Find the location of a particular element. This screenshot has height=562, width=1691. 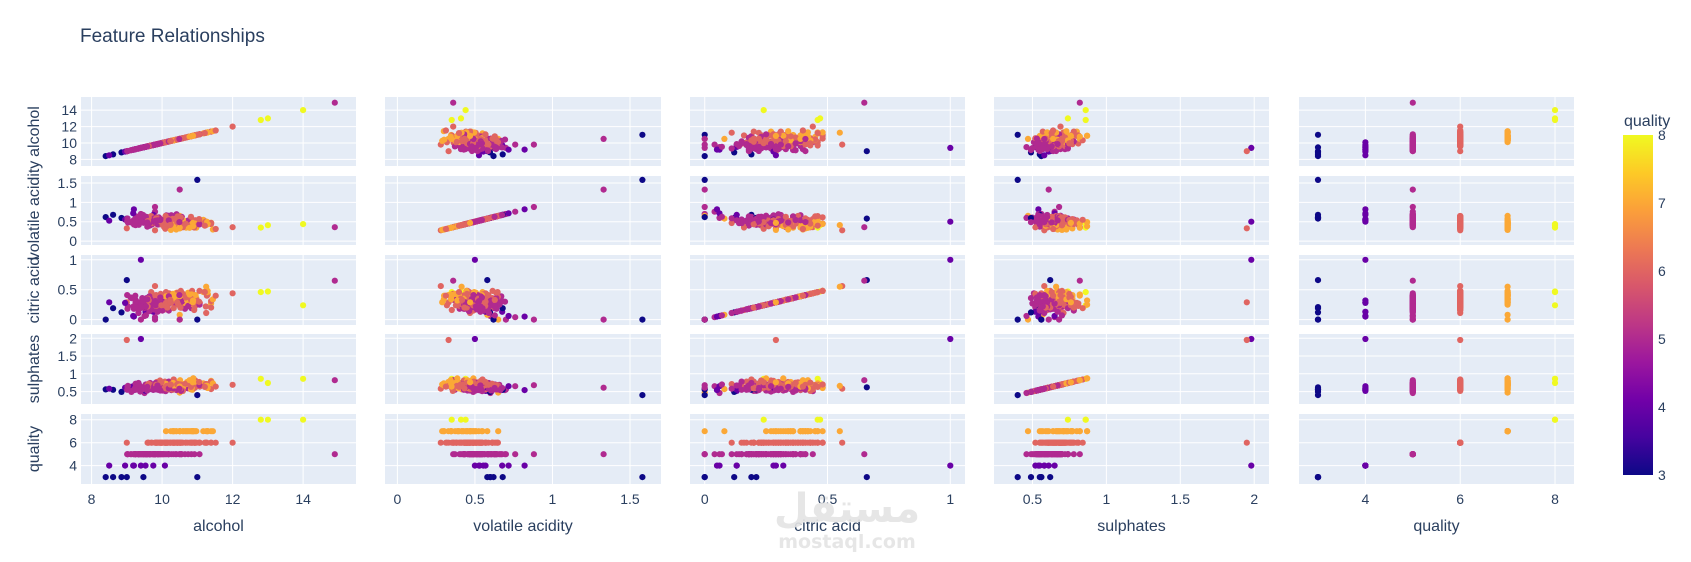

y-tick-label: 0.5 is located at coordinates (68, 222).